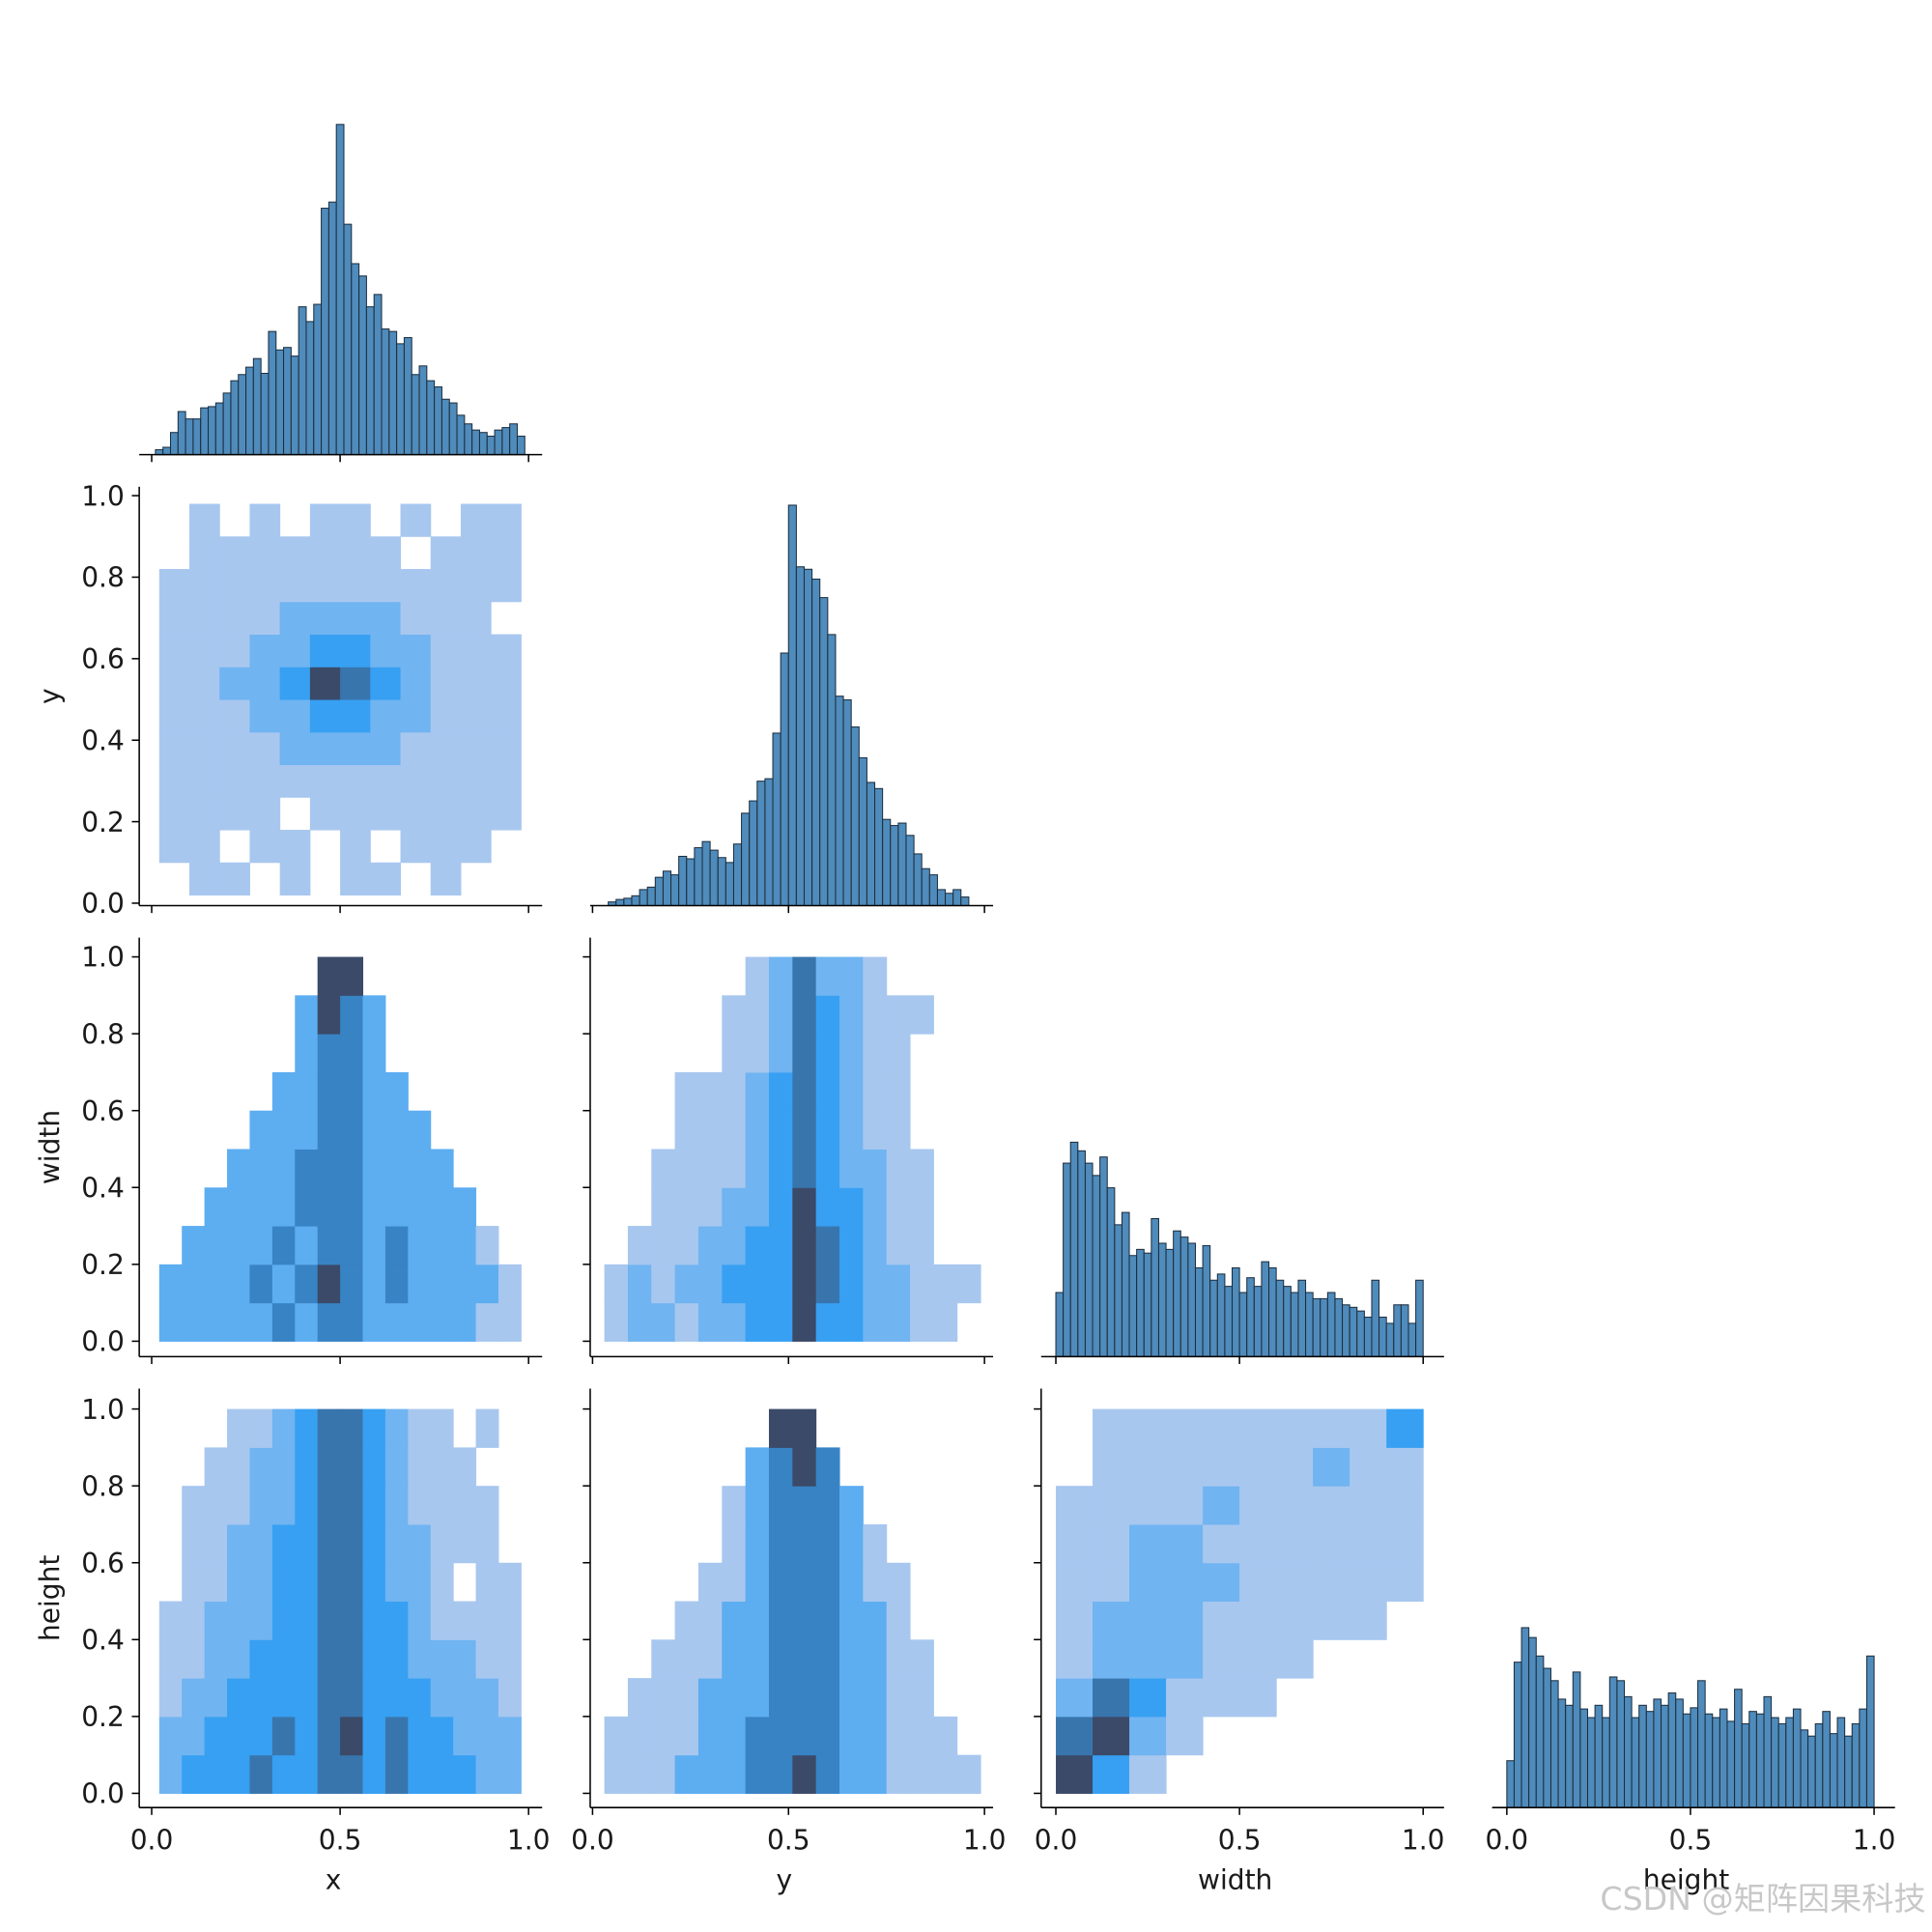 The image size is (1932, 1932). I want to click on x-axis-label: height, so click(1686, 1879).